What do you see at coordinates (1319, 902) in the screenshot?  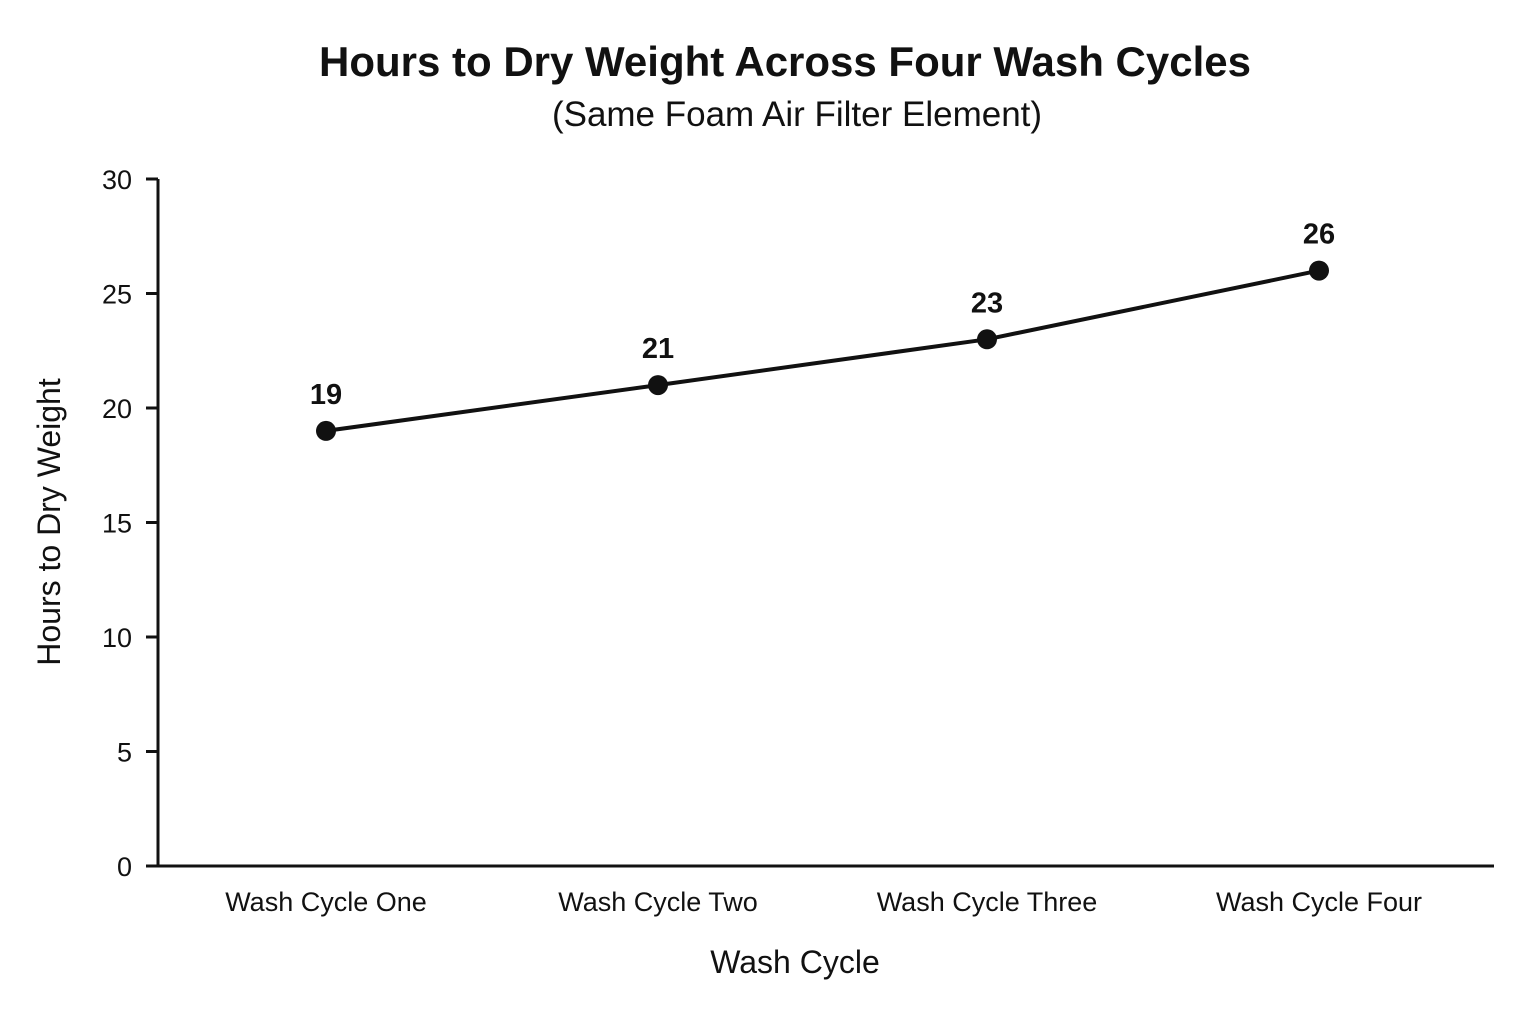 I see `x-tick-label: Wash Cycle Four` at bounding box center [1319, 902].